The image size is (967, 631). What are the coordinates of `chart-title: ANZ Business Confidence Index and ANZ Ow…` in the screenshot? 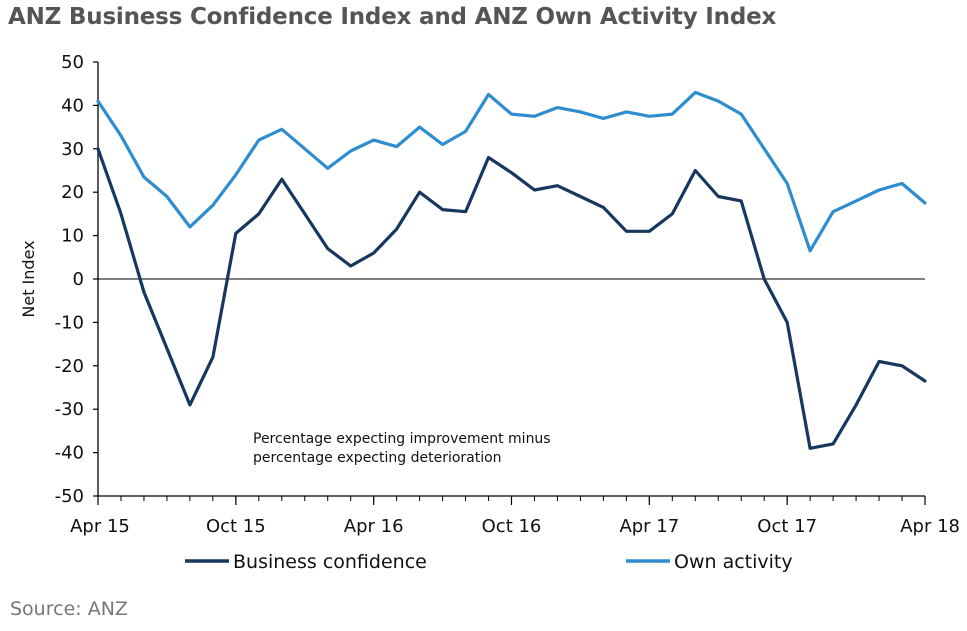 It's located at (392, 17).